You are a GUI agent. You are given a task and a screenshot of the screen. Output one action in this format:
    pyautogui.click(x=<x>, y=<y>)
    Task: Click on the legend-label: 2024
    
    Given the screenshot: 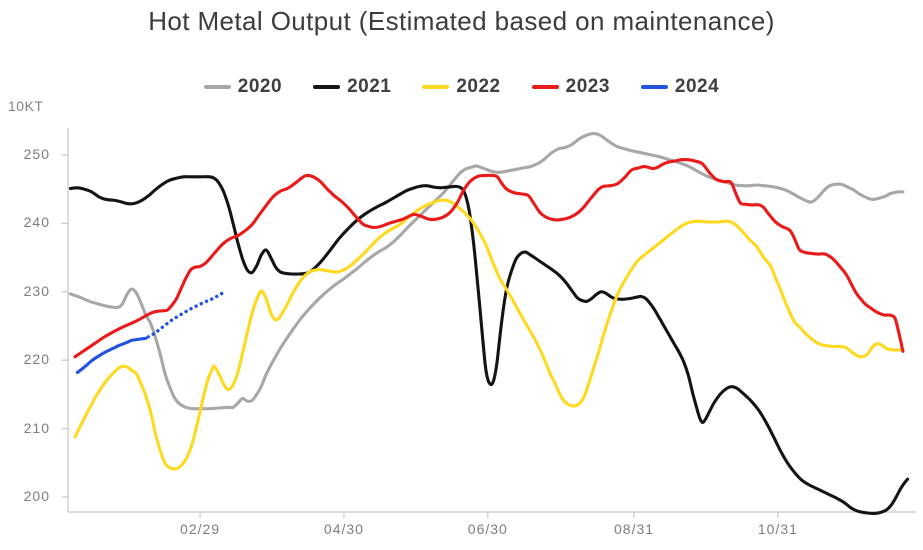 What is the action you would take?
    pyautogui.click(x=697, y=86)
    